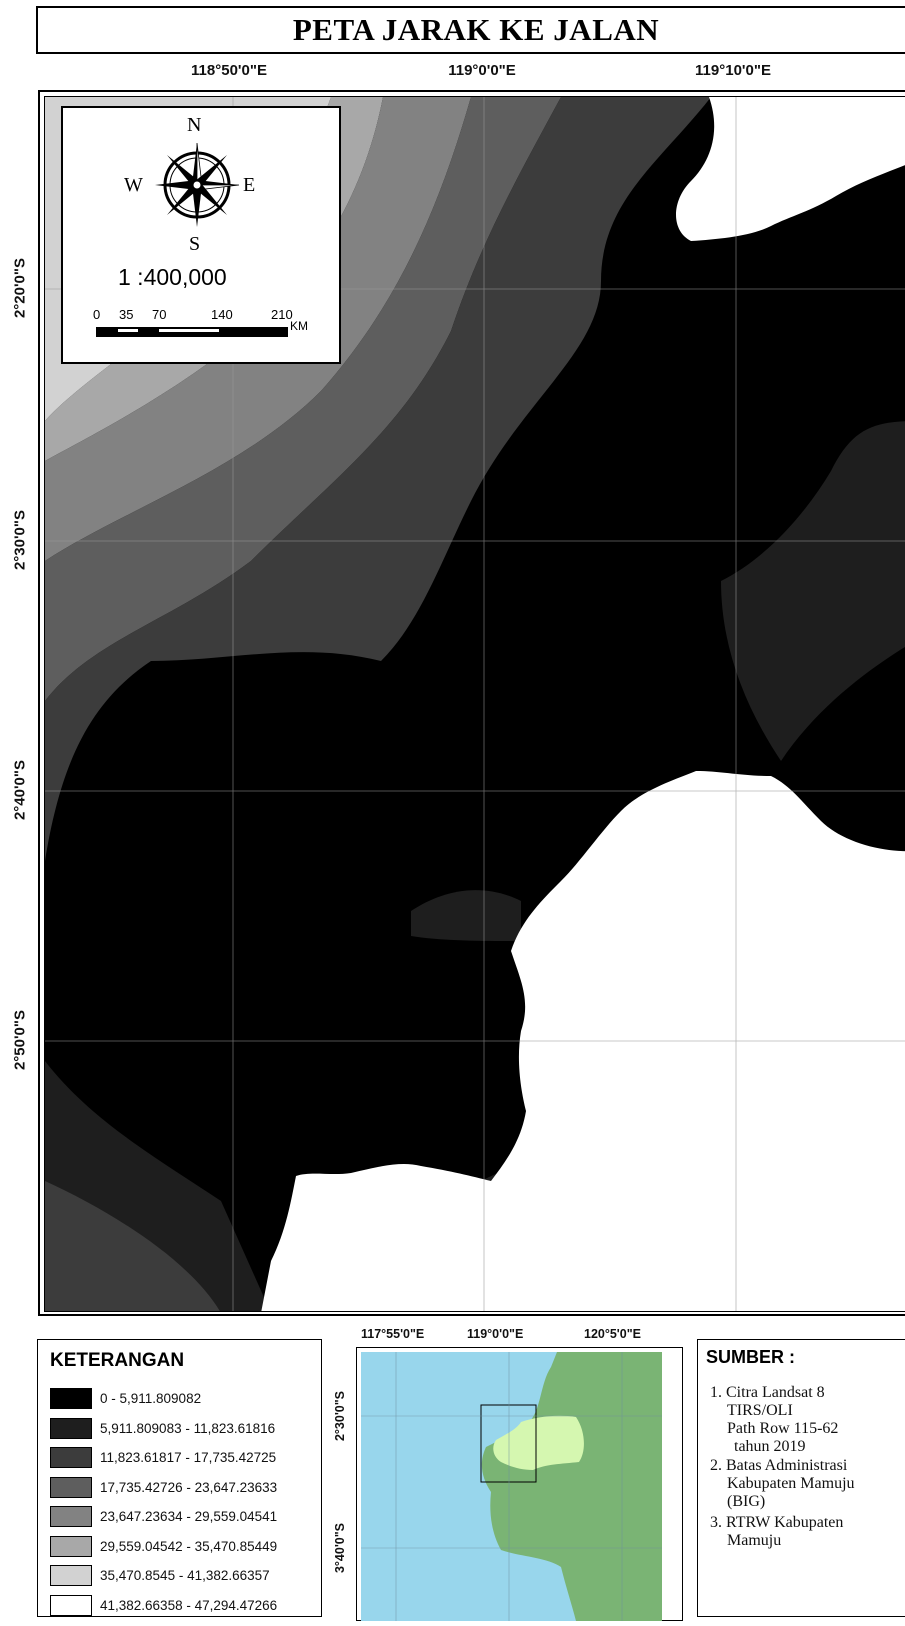 The width and height of the screenshot is (905, 1626). I want to click on locator-coord-top-1: 117°55'0"E, so click(393, 1334).